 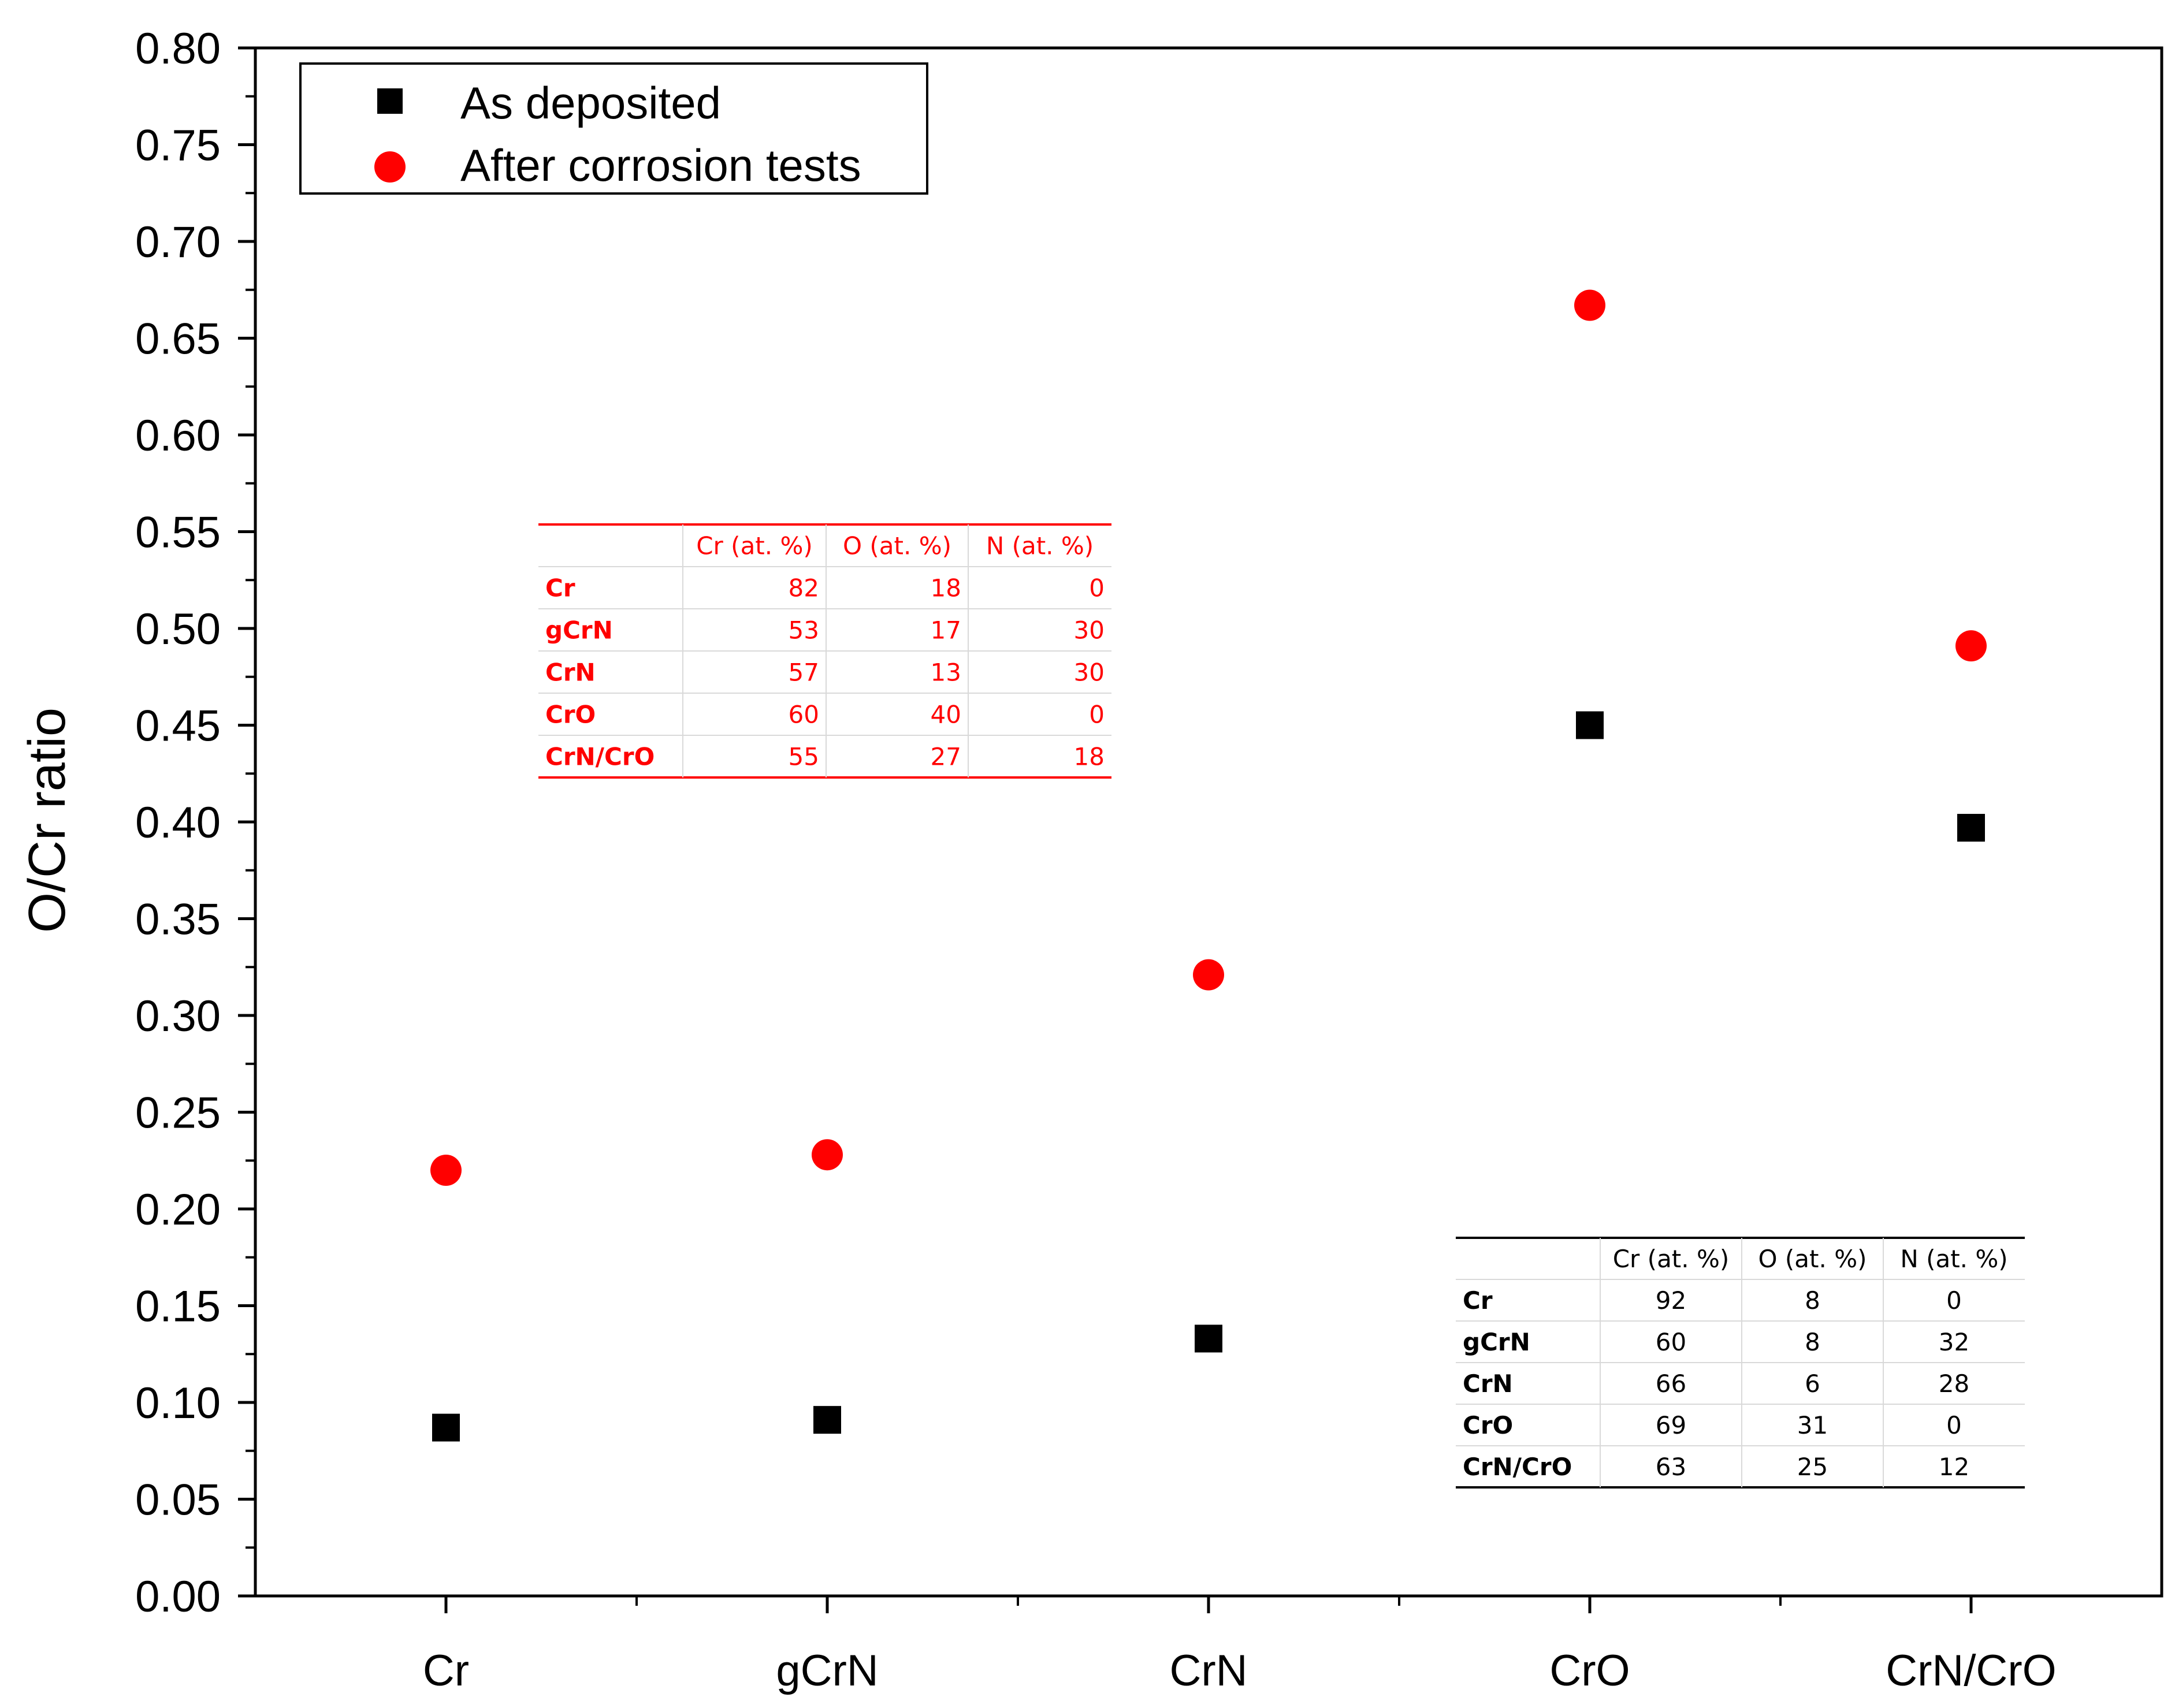 I want to click on x-tick-label: CrN/CrO, so click(x=1971, y=1670).